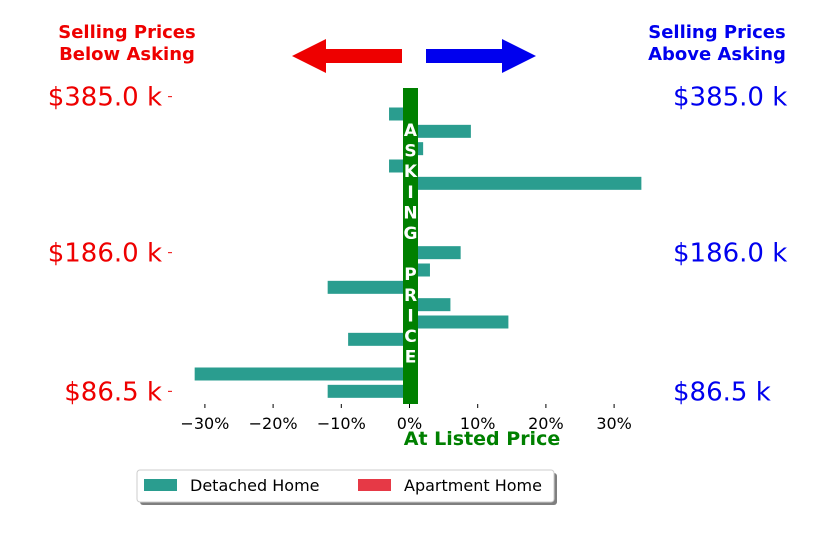 The height and width of the screenshot is (541, 834). What do you see at coordinates (341, 423) in the screenshot?
I see `x-tick-label: −10%` at bounding box center [341, 423].